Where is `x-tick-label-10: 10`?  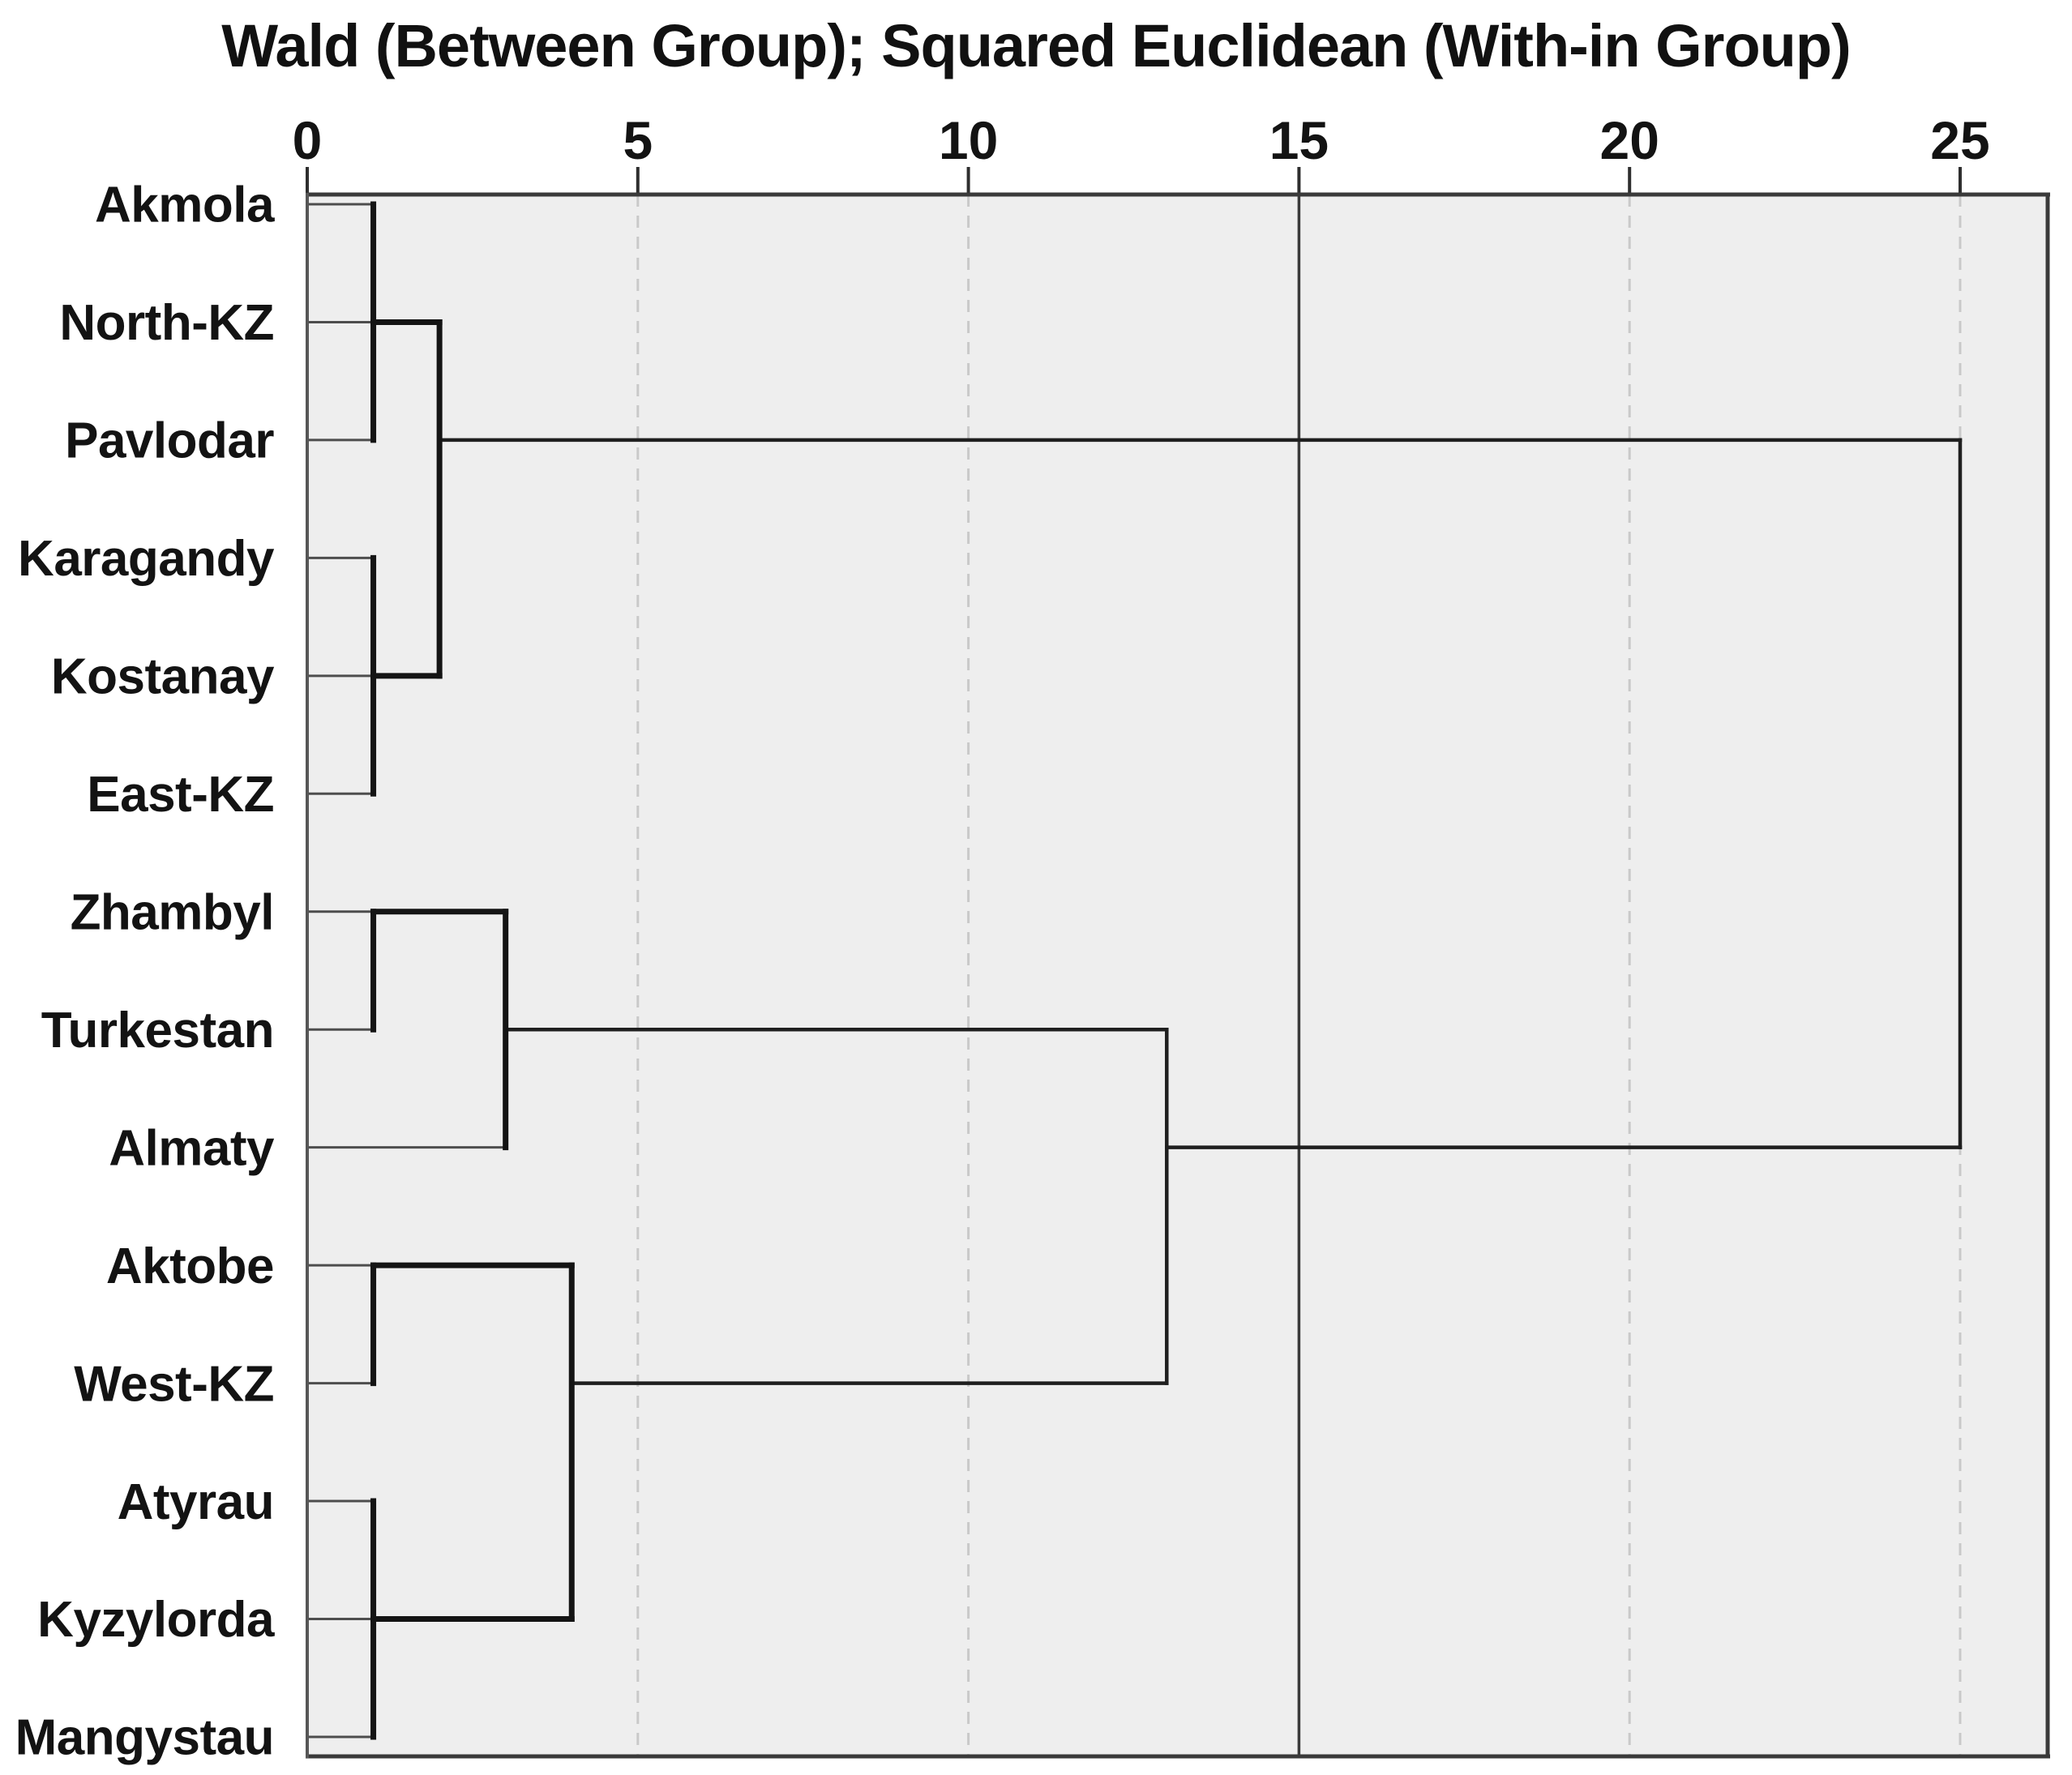 x-tick-label-10: 10 is located at coordinates (969, 140).